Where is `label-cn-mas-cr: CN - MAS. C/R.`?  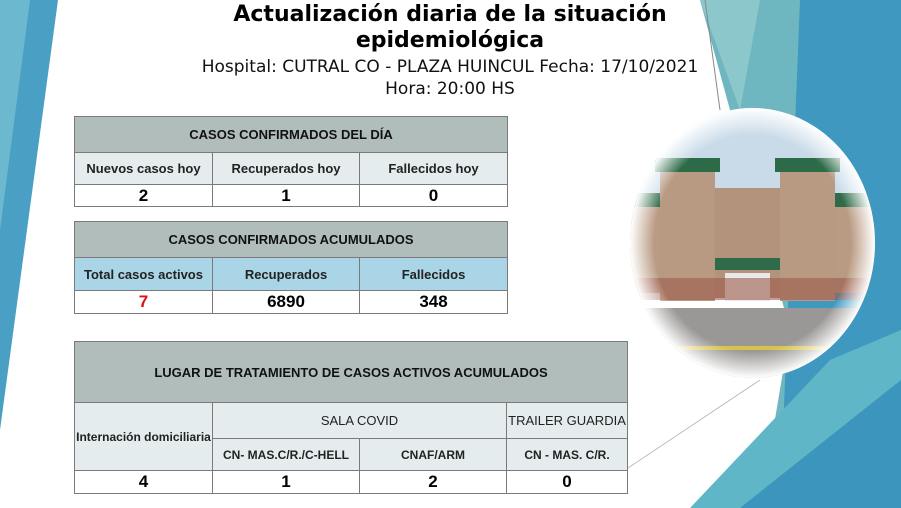 label-cn-mas-cr: CN - MAS. C/R. is located at coordinates (567, 454).